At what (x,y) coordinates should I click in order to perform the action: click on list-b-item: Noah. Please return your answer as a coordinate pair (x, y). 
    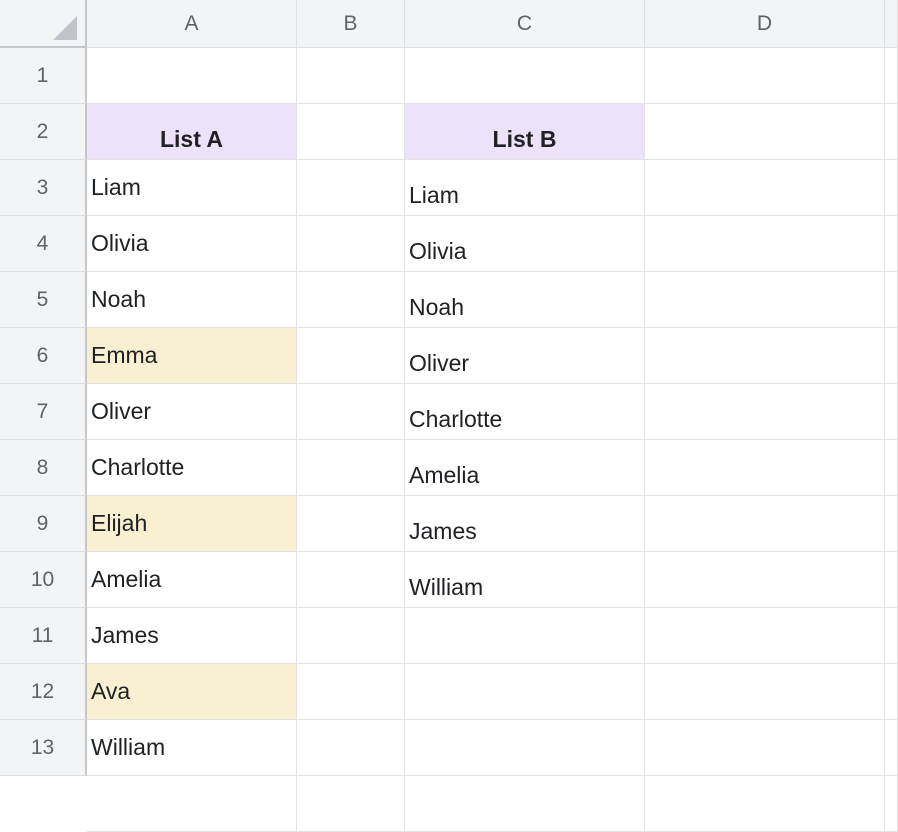
    Looking at the image, I should click on (525, 300).